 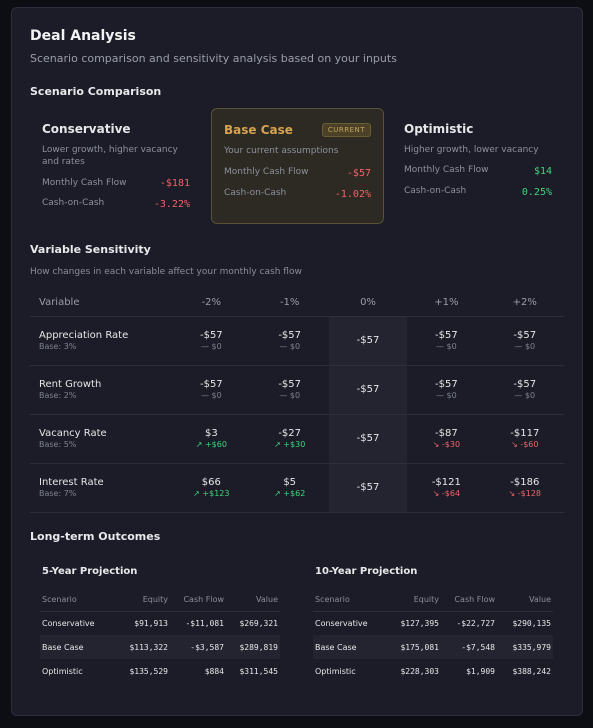 I want to click on sensitivity-cell: -$87 ↘ -$30, so click(x=446, y=439).